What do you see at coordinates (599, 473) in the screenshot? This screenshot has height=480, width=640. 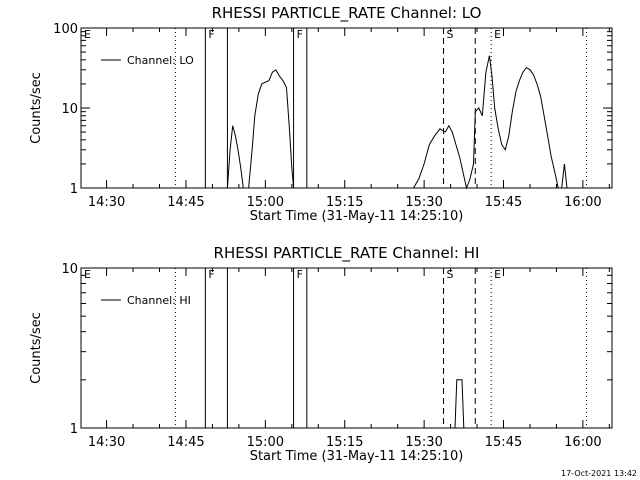 I see `footer-timestamp: 17-Oct-2021 13:42` at bounding box center [599, 473].